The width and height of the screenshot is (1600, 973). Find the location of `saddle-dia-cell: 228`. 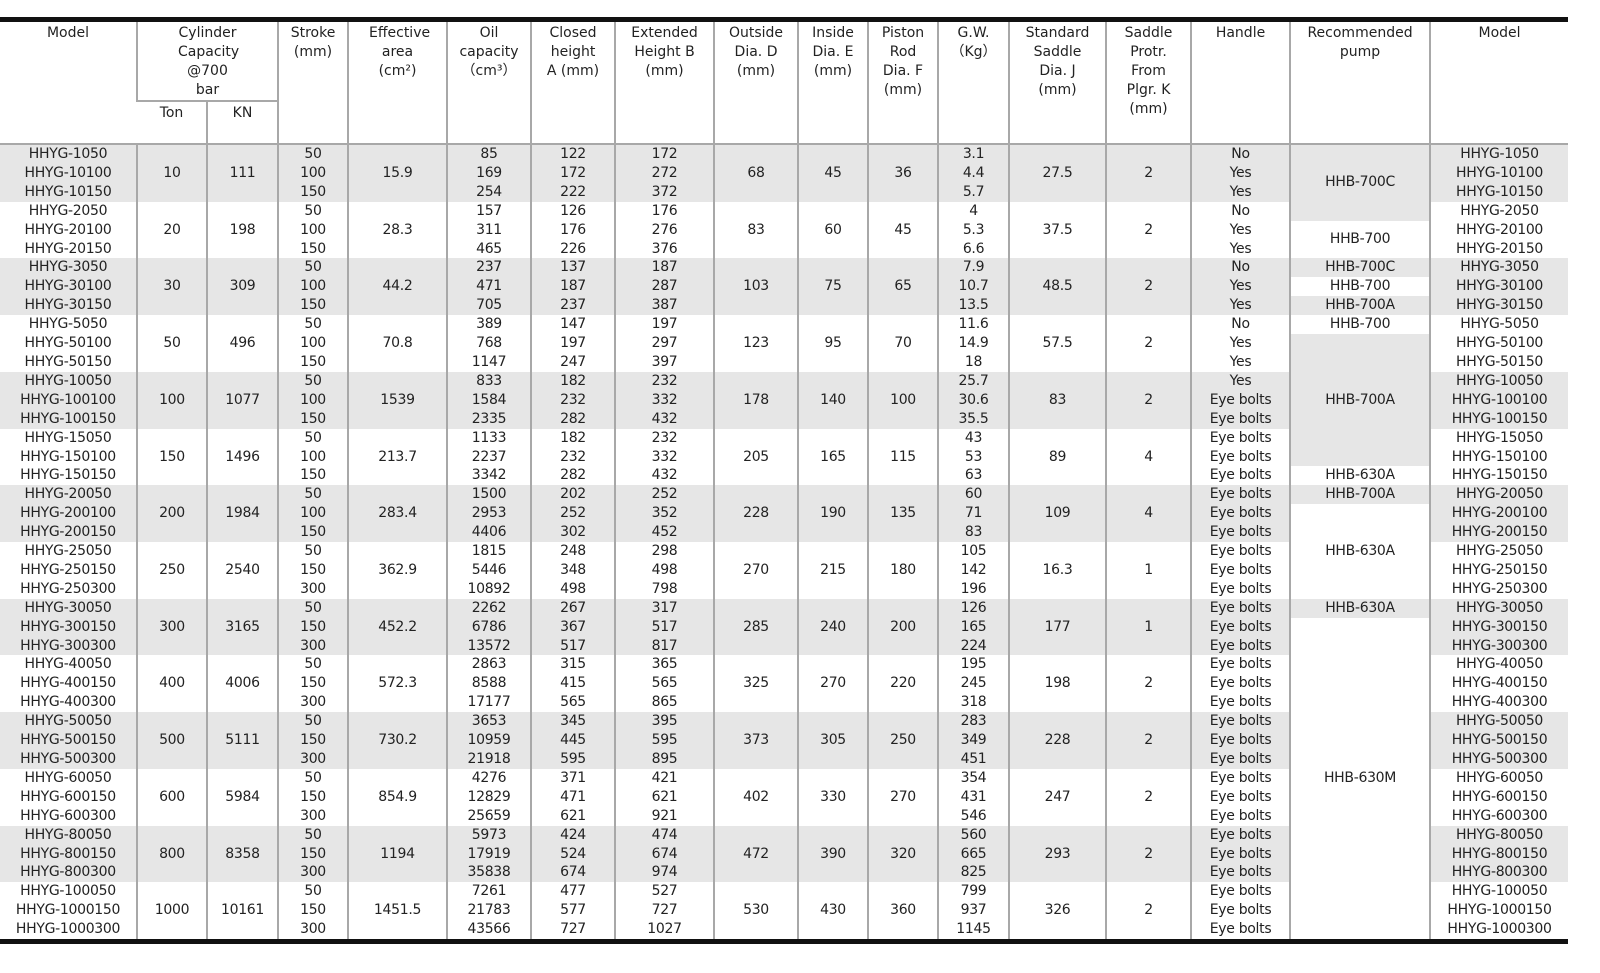

saddle-dia-cell: 228 is located at coordinates (1057, 740).